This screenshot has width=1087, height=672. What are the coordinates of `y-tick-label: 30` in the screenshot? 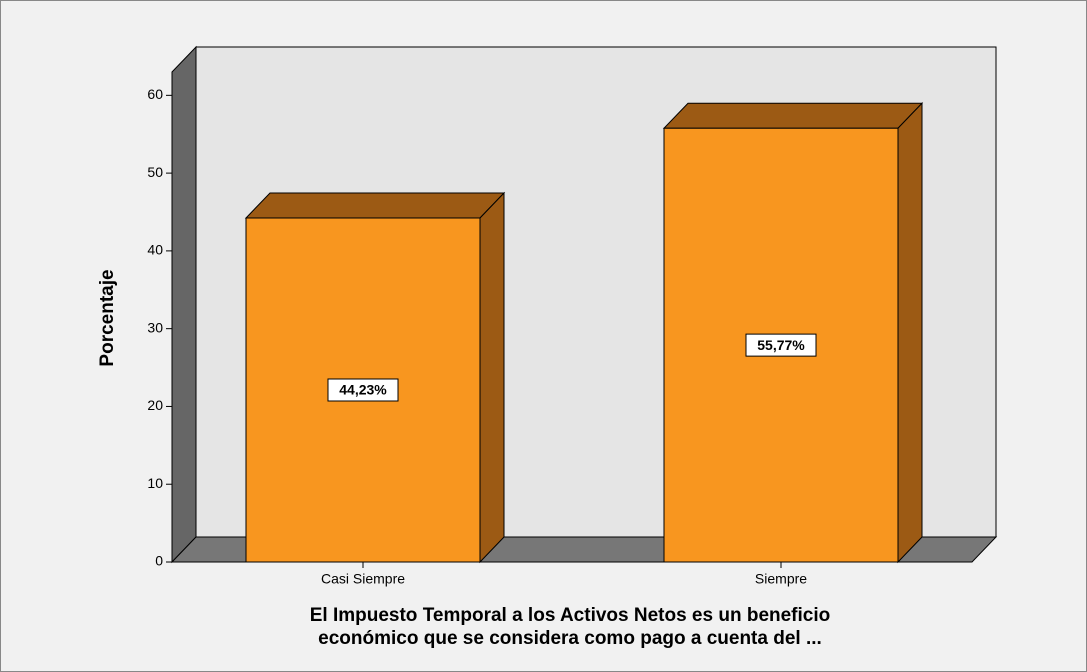 It's located at (155, 327).